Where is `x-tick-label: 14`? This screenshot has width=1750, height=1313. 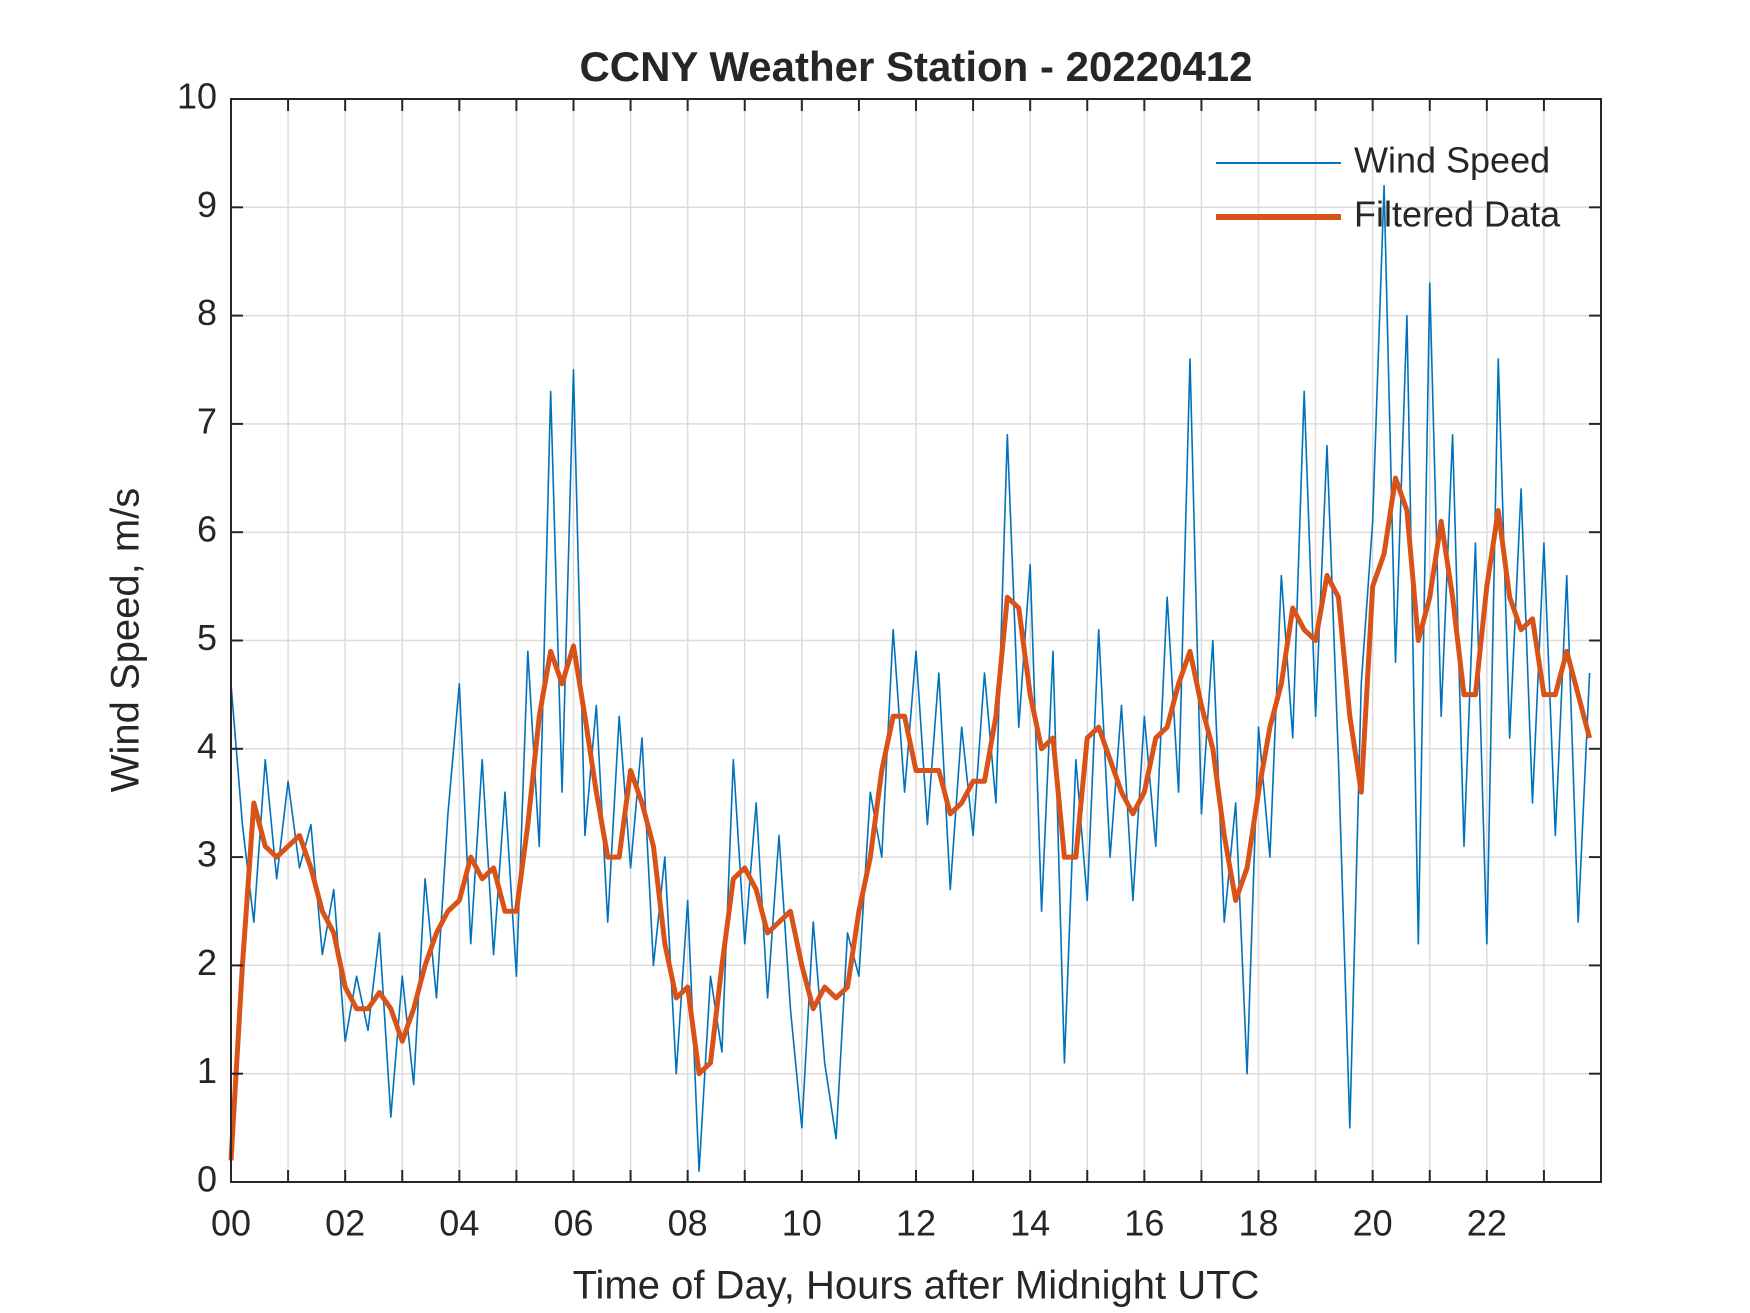 x-tick-label: 14 is located at coordinates (1030, 1223).